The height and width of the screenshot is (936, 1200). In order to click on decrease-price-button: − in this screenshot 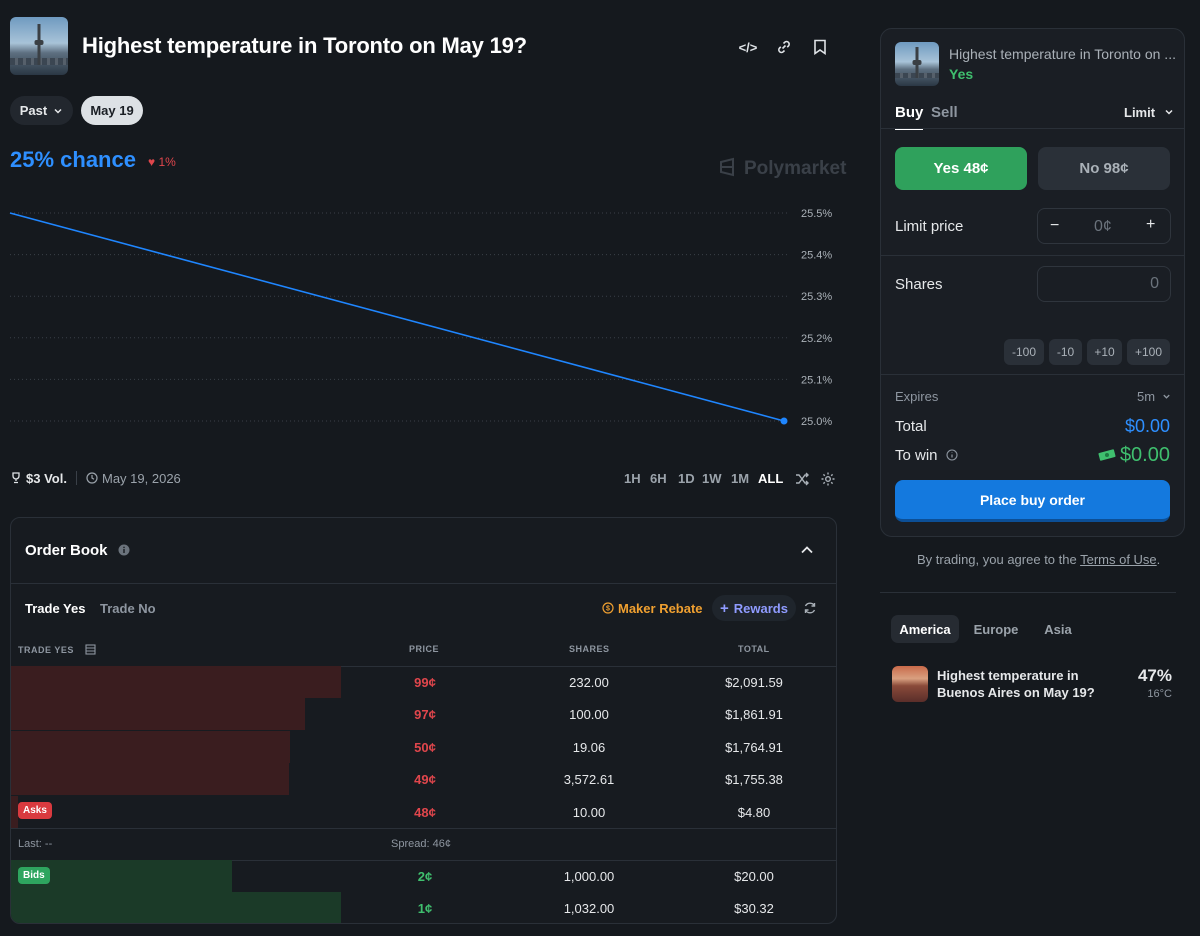, I will do `click(1055, 225)`.